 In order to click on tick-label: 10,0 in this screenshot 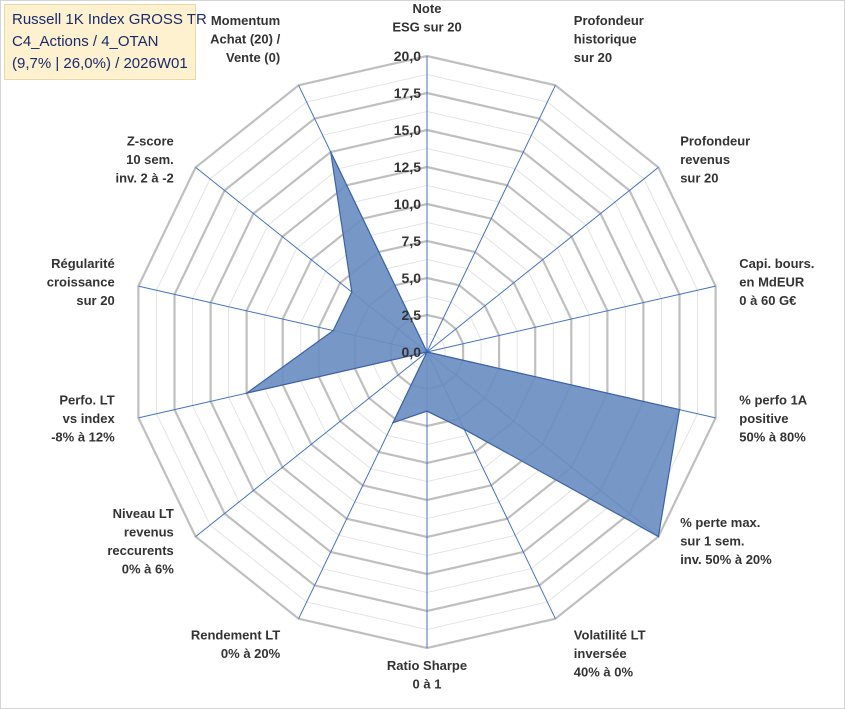, I will do `click(407, 204)`.